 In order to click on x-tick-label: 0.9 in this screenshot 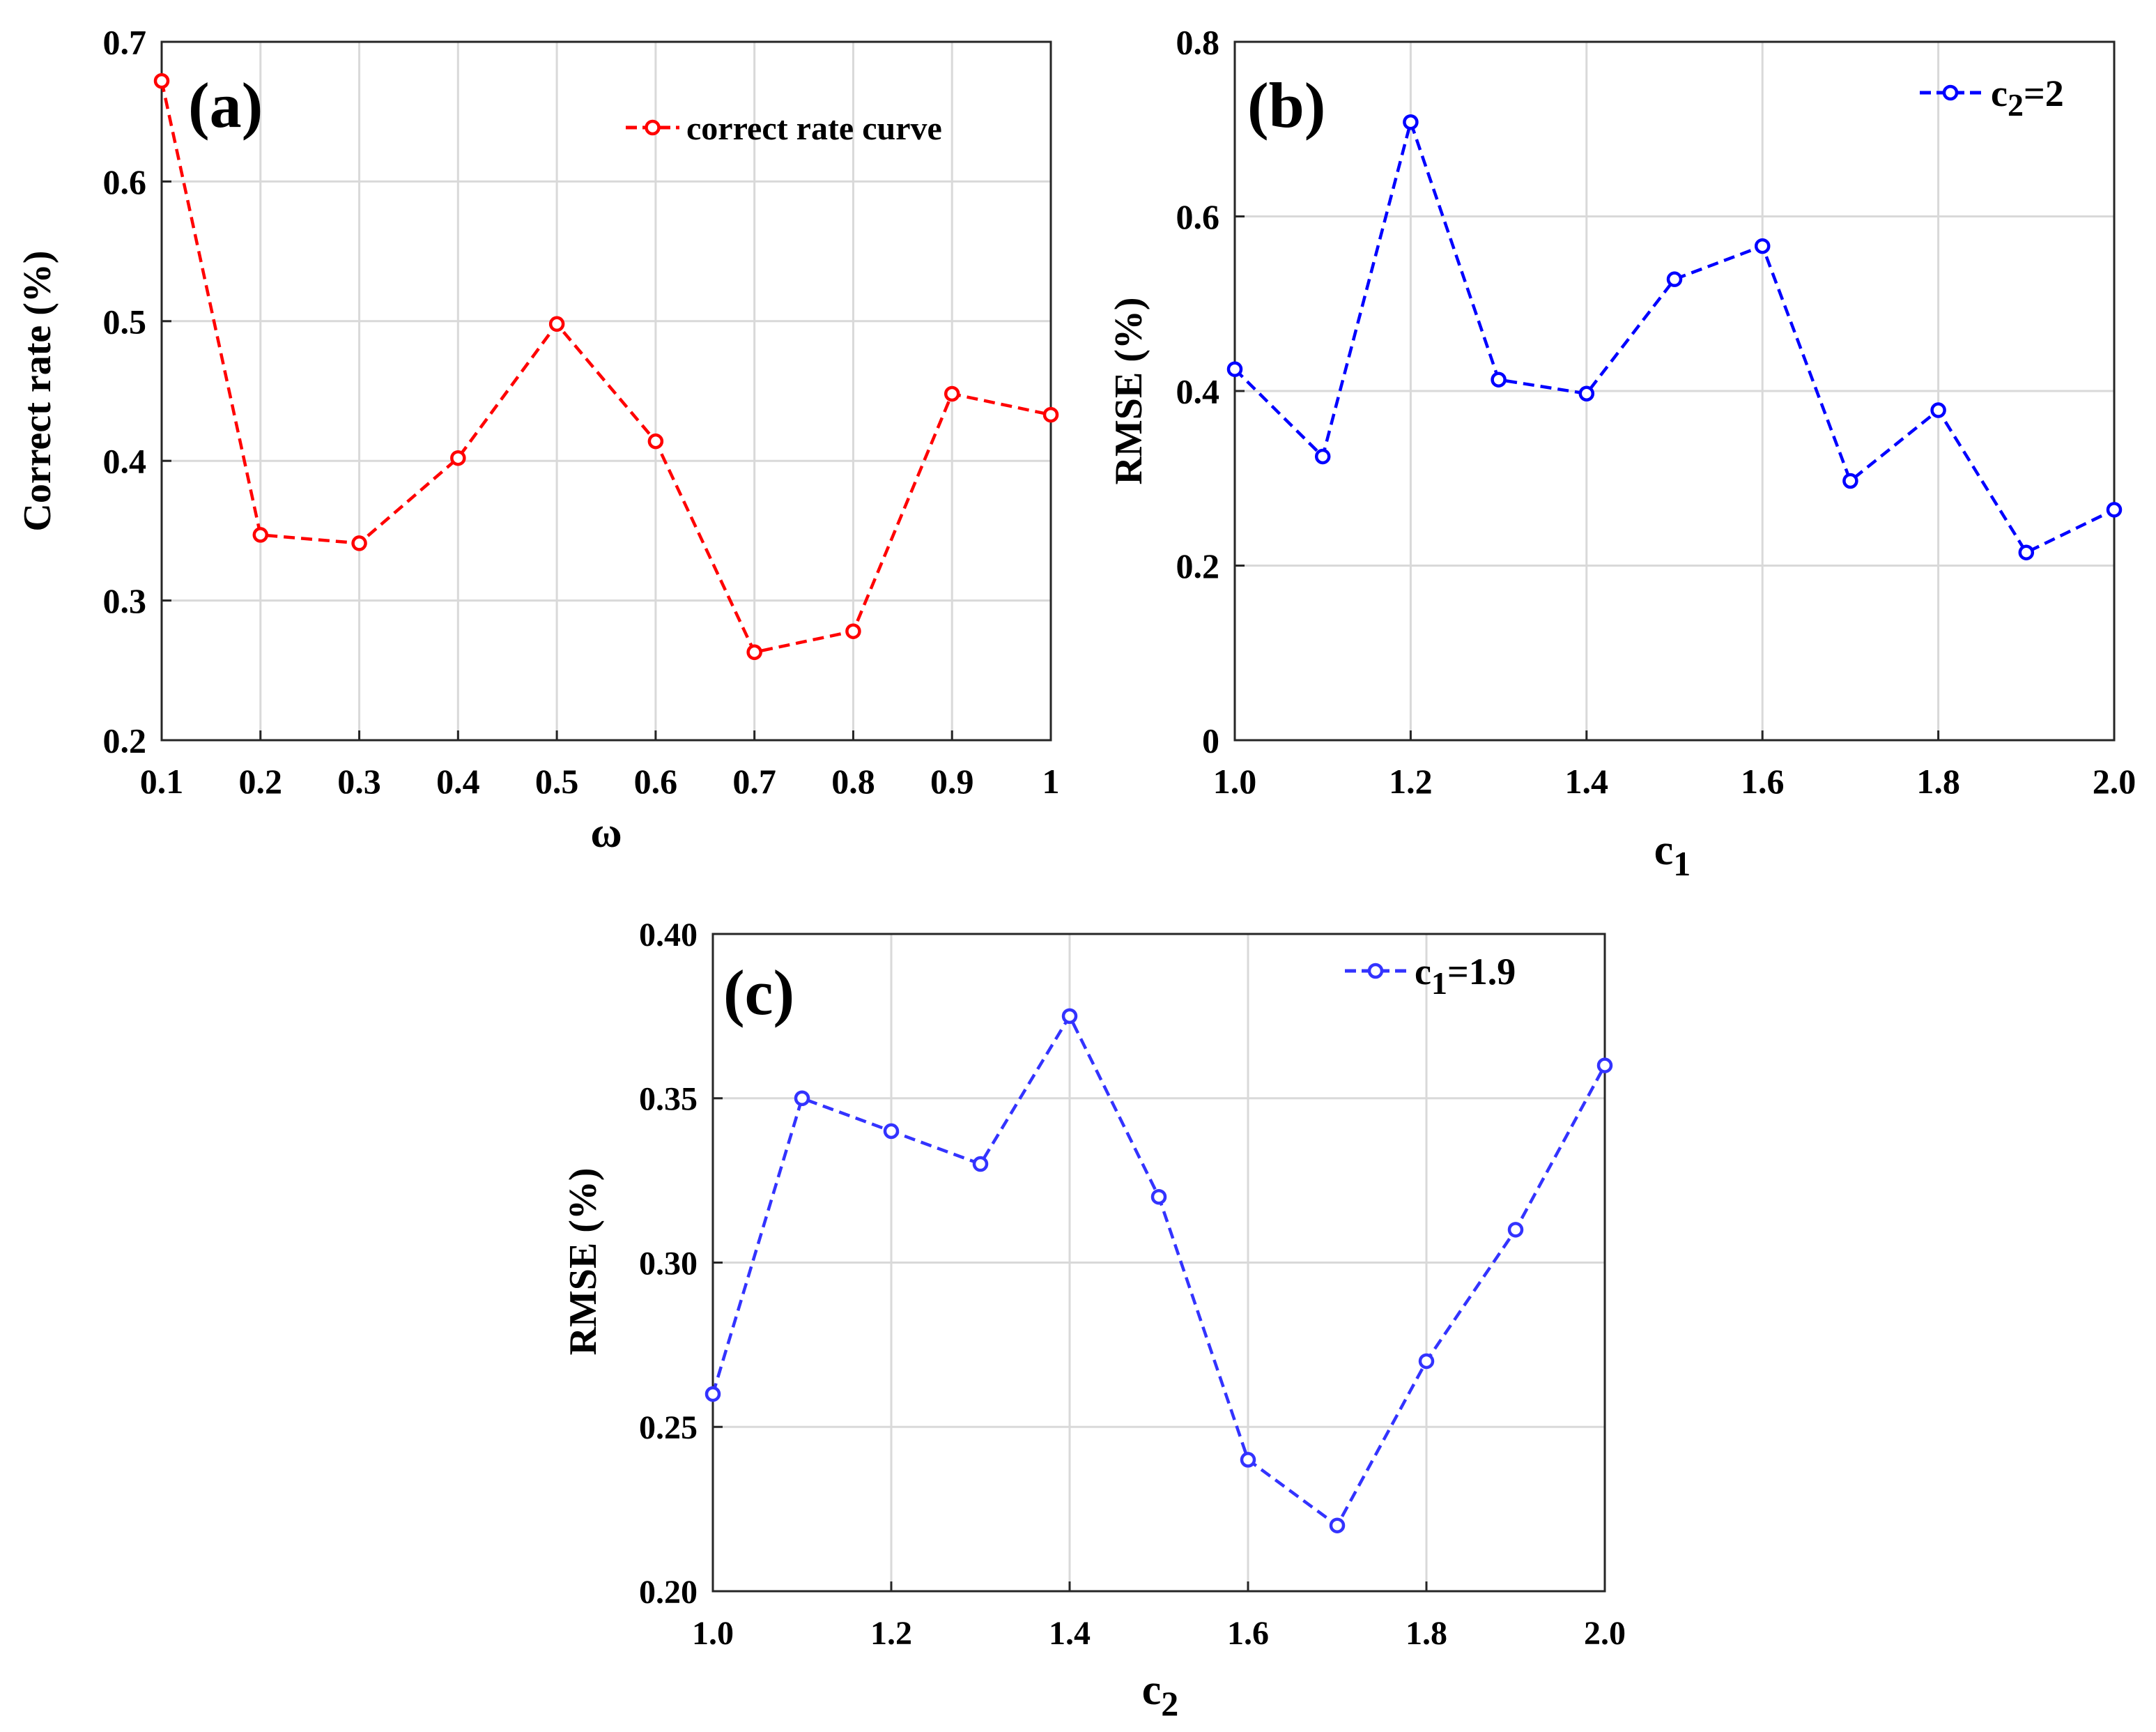, I will do `click(952, 781)`.